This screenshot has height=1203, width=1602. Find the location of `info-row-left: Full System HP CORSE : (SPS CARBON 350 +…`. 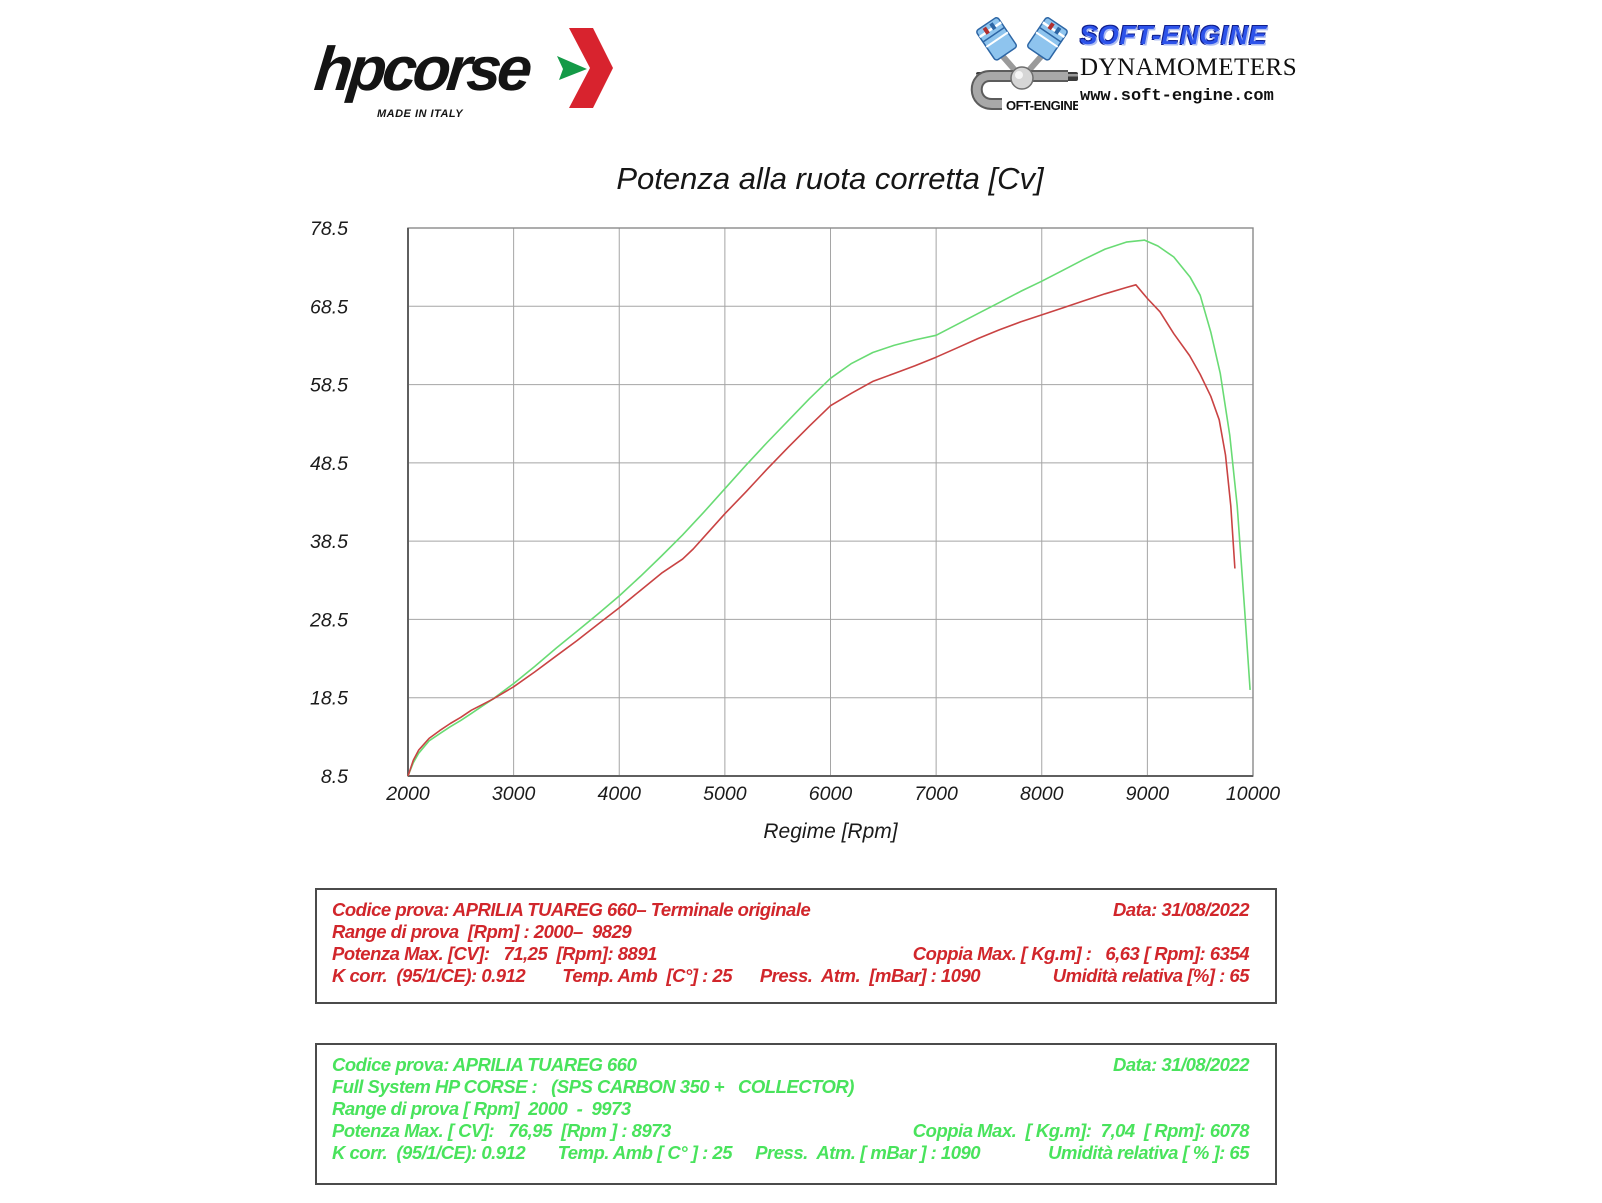

info-row-left: Full System HP CORSE : (SPS CARBON 350 +… is located at coordinates (593, 1086).